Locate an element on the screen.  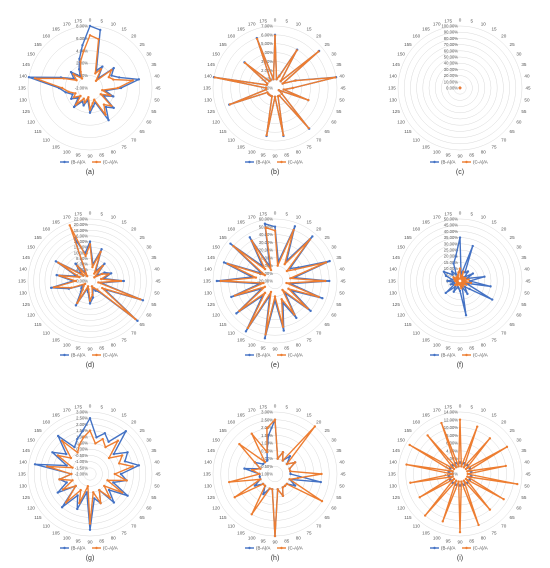
angle-label: 150 is located at coordinates (31, 54).